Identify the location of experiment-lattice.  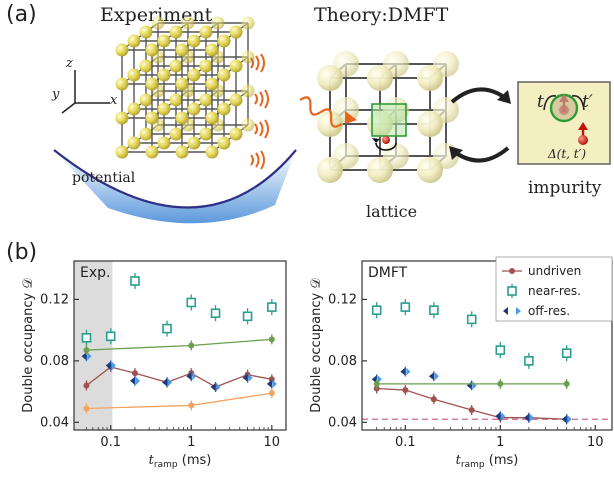
(185, 87).